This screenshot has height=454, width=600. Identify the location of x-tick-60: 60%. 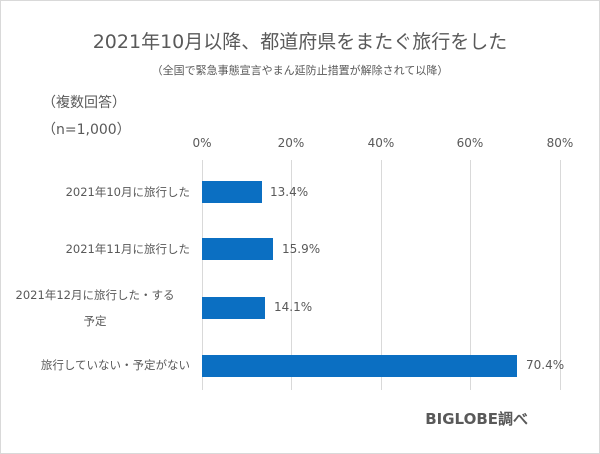
(470, 143).